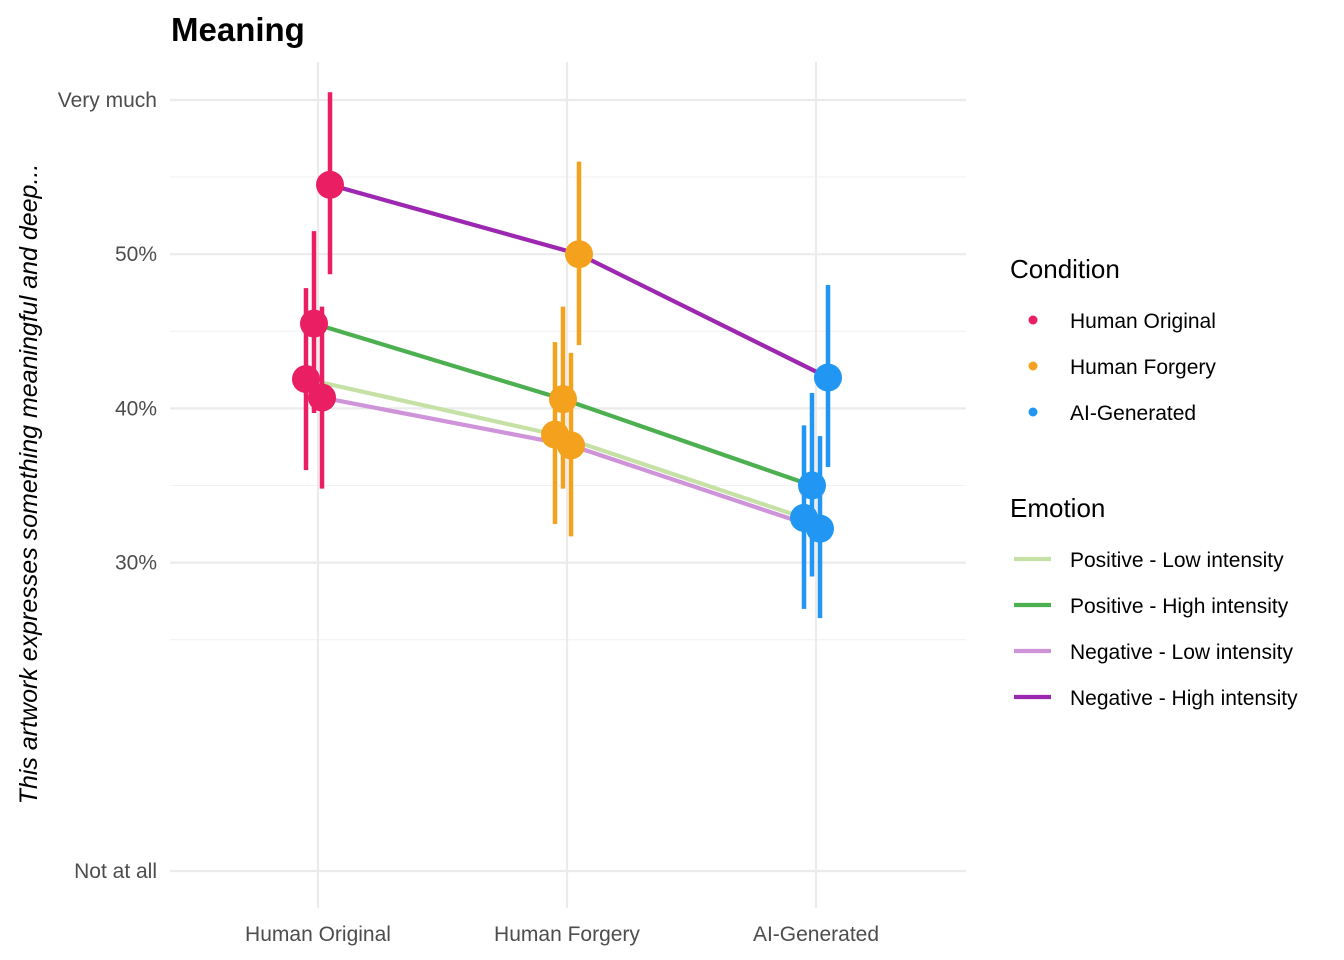 This screenshot has height=960, width=1344. Describe the element at coordinates (1133, 413) in the screenshot. I see `condition-legend-label-2: AI-Generated` at that location.